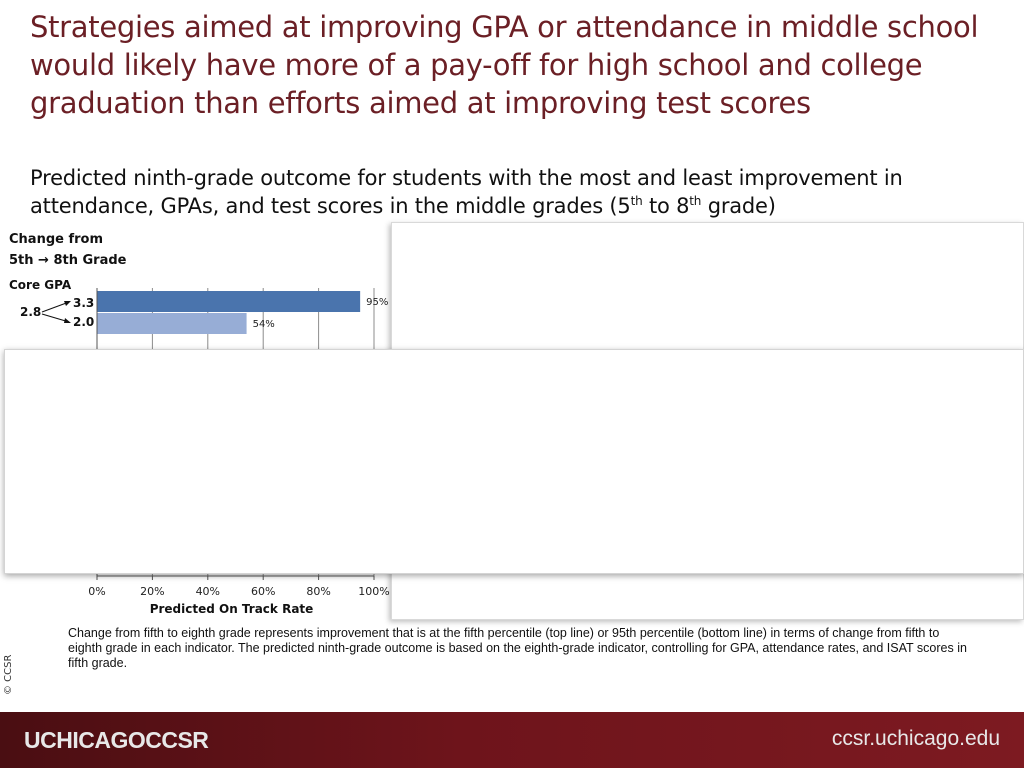 The height and width of the screenshot is (768, 1024). What do you see at coordinates (56, 239) in the screenshot?
I see `change-header-line1: Change from` at bounding box center [56, 239].